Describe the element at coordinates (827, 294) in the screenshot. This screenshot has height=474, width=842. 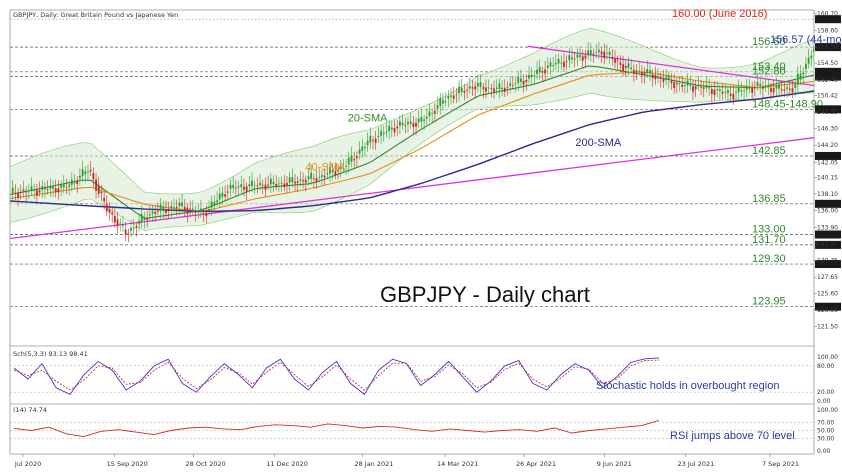
I see `price-tick-label: 125.60` at that location.